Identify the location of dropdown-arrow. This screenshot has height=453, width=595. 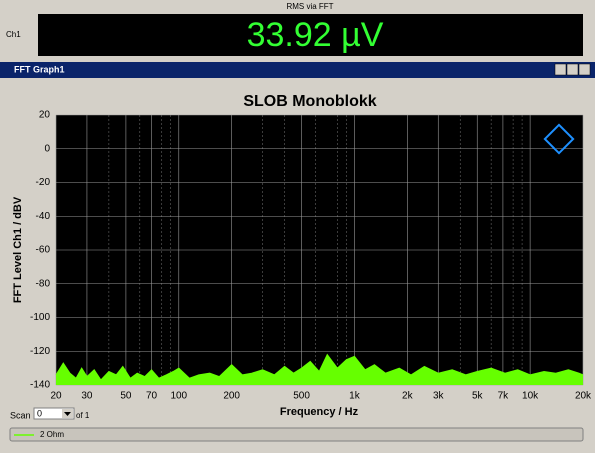
(67, 414).